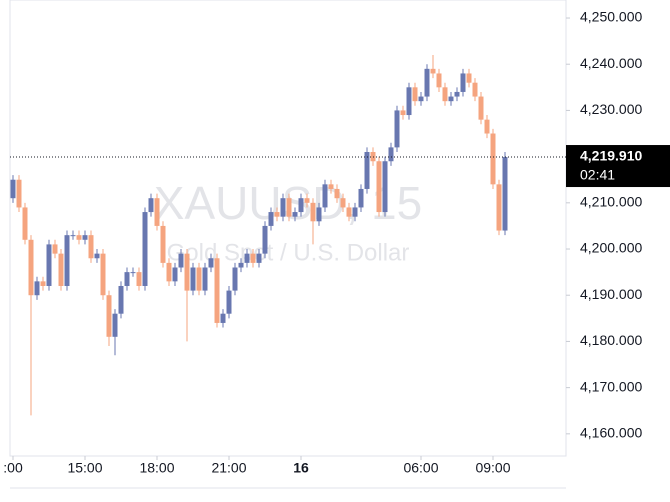 This screenshot has height=502, width=670. What do you see at coordinates (611, 17) in the screenshot?
I see `y-tick-label: 4,250.000` at bounding box center [611, 17].